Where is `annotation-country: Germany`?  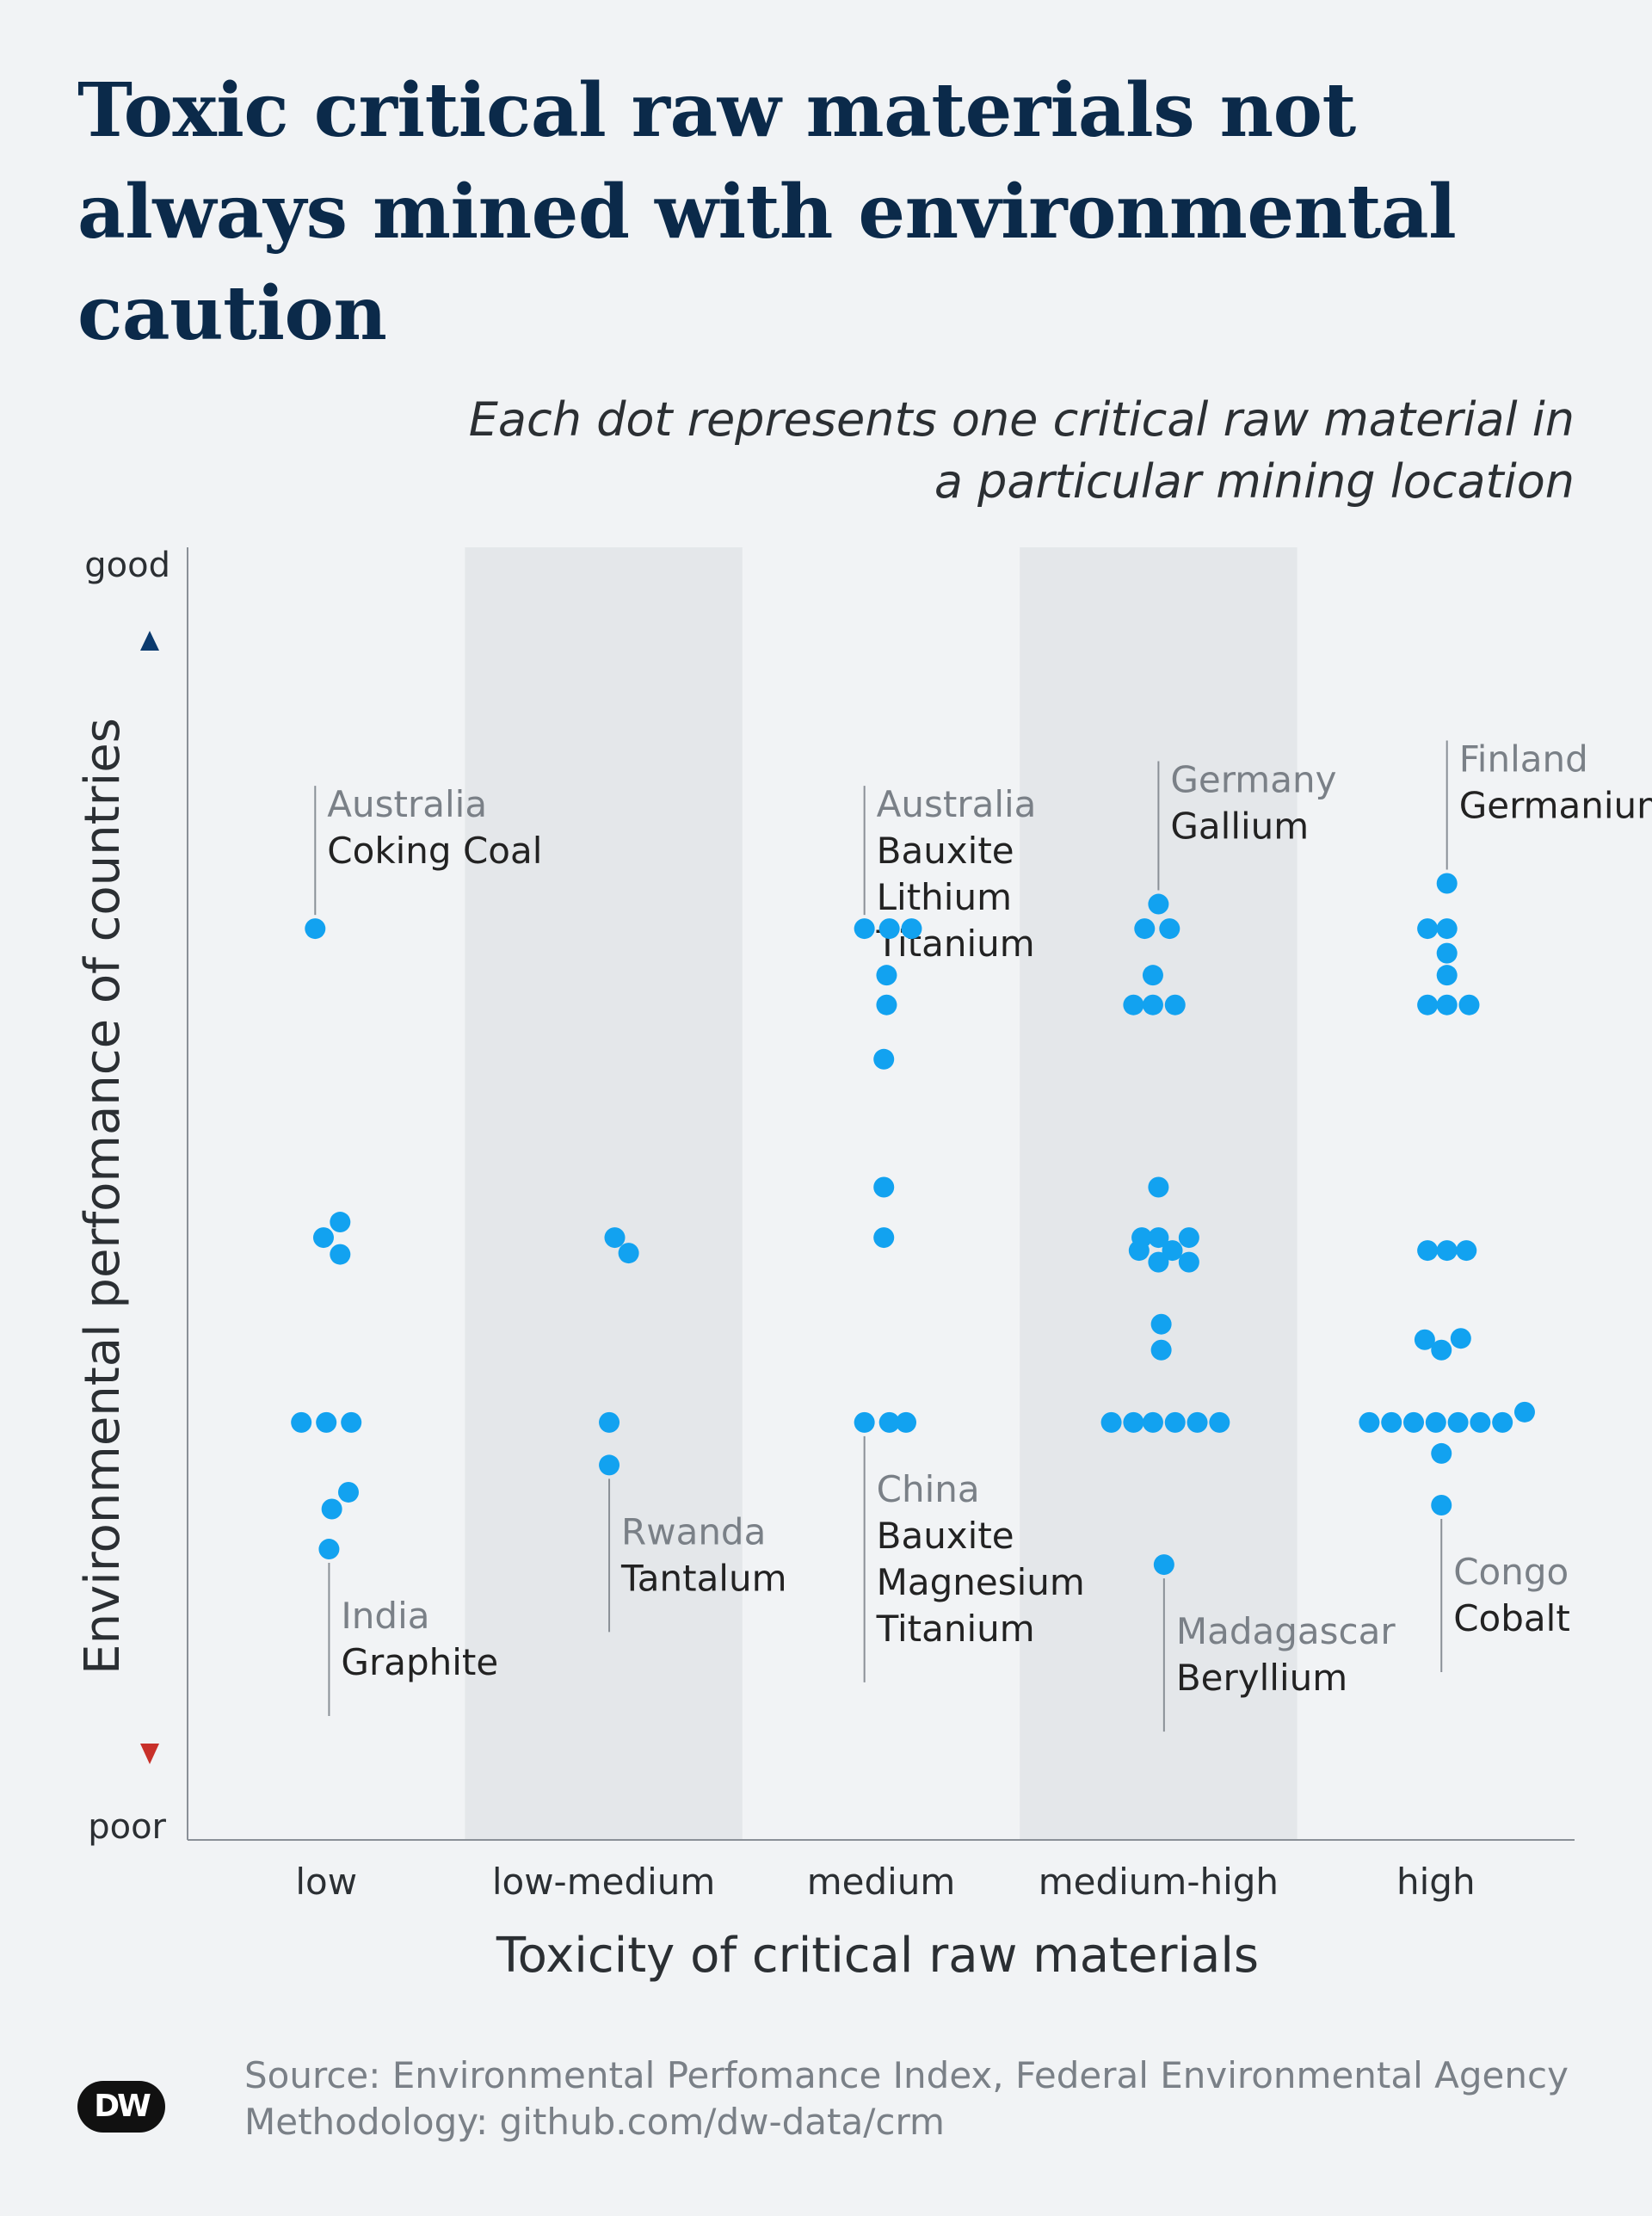 annotation-country: Germany is located at coordinates (1253, 780).